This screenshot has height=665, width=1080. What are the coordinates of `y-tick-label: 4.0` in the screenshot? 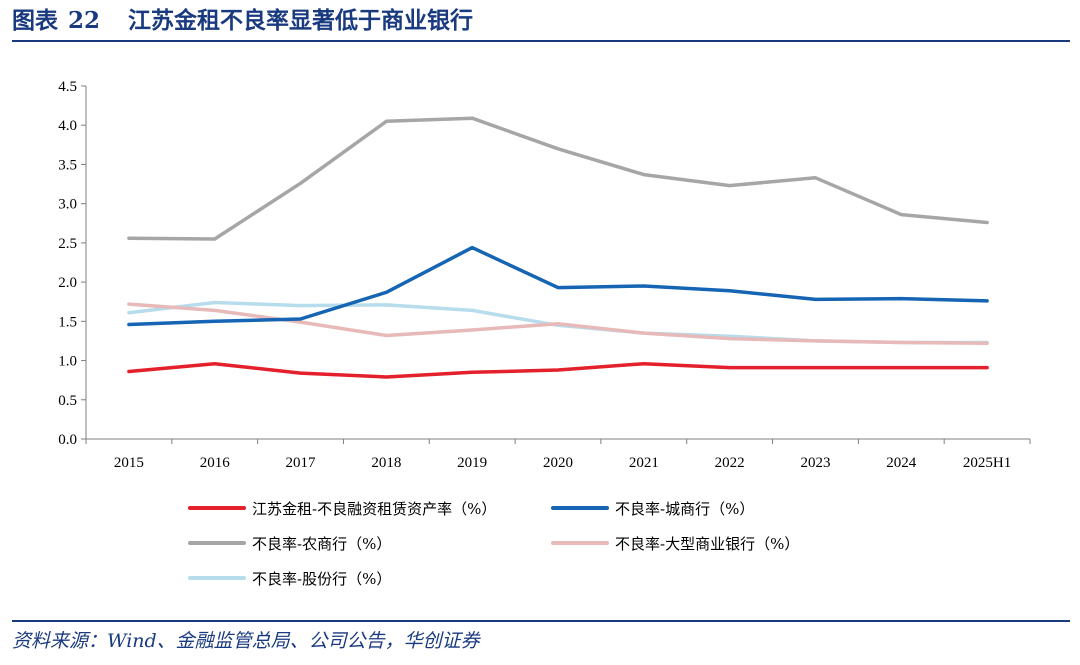 It's located at (67, 126).